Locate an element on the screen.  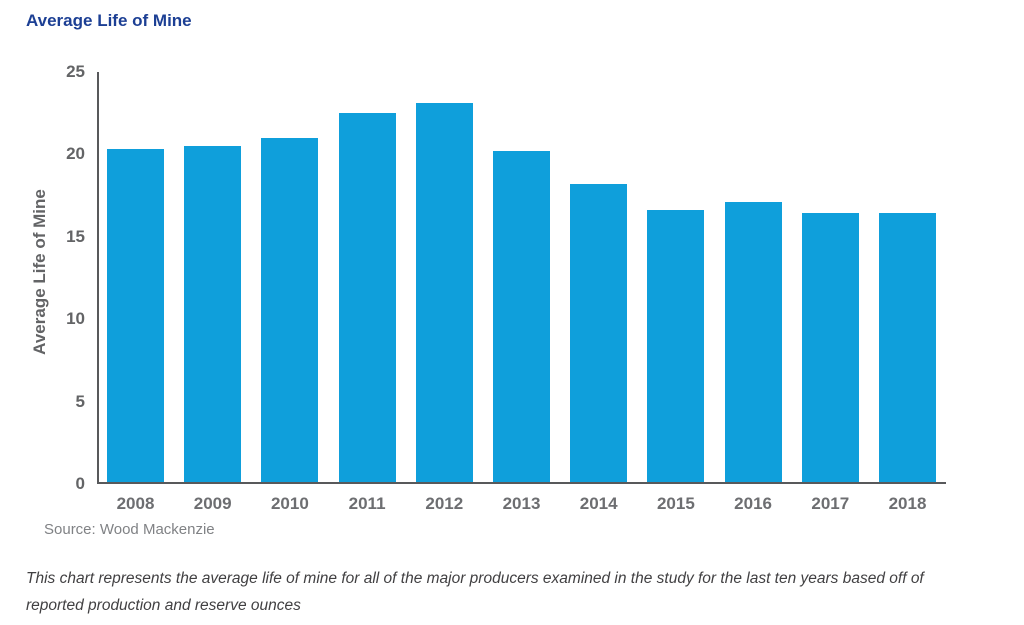
x-tick-label: 2016 is located at coordinates (753, 503).